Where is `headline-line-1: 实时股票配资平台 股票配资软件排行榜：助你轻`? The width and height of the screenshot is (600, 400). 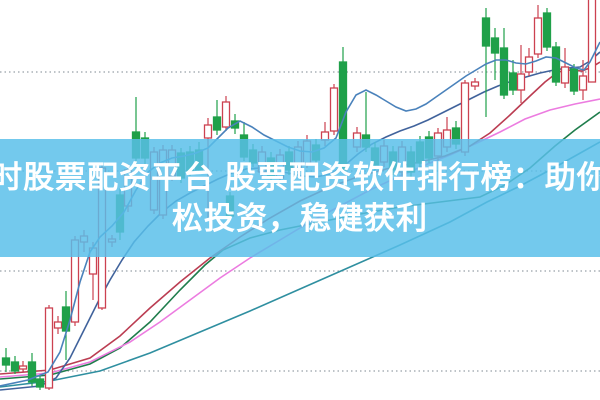
headline-line-1: 实时股票配资平台 股票配资软件排行榜：助你轻 is located at coordinates (300, 177).